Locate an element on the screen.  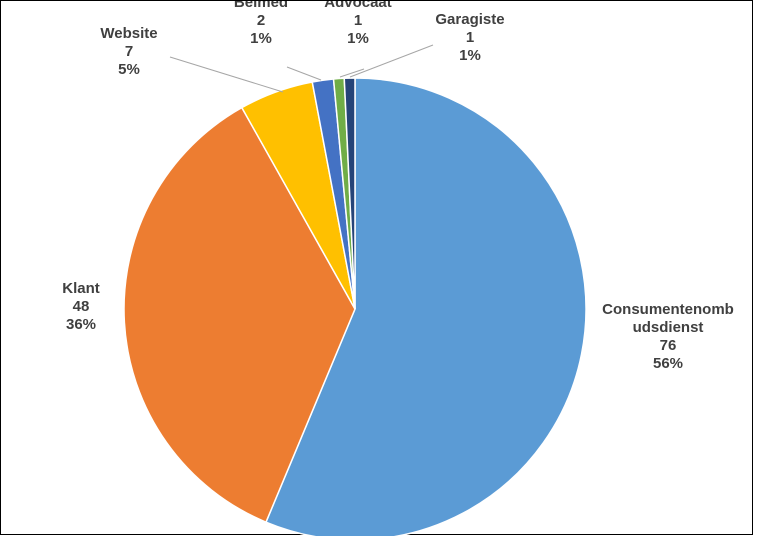
data-label-garagiste: Garagiste 1 1% is located at coordinates (469, 37).